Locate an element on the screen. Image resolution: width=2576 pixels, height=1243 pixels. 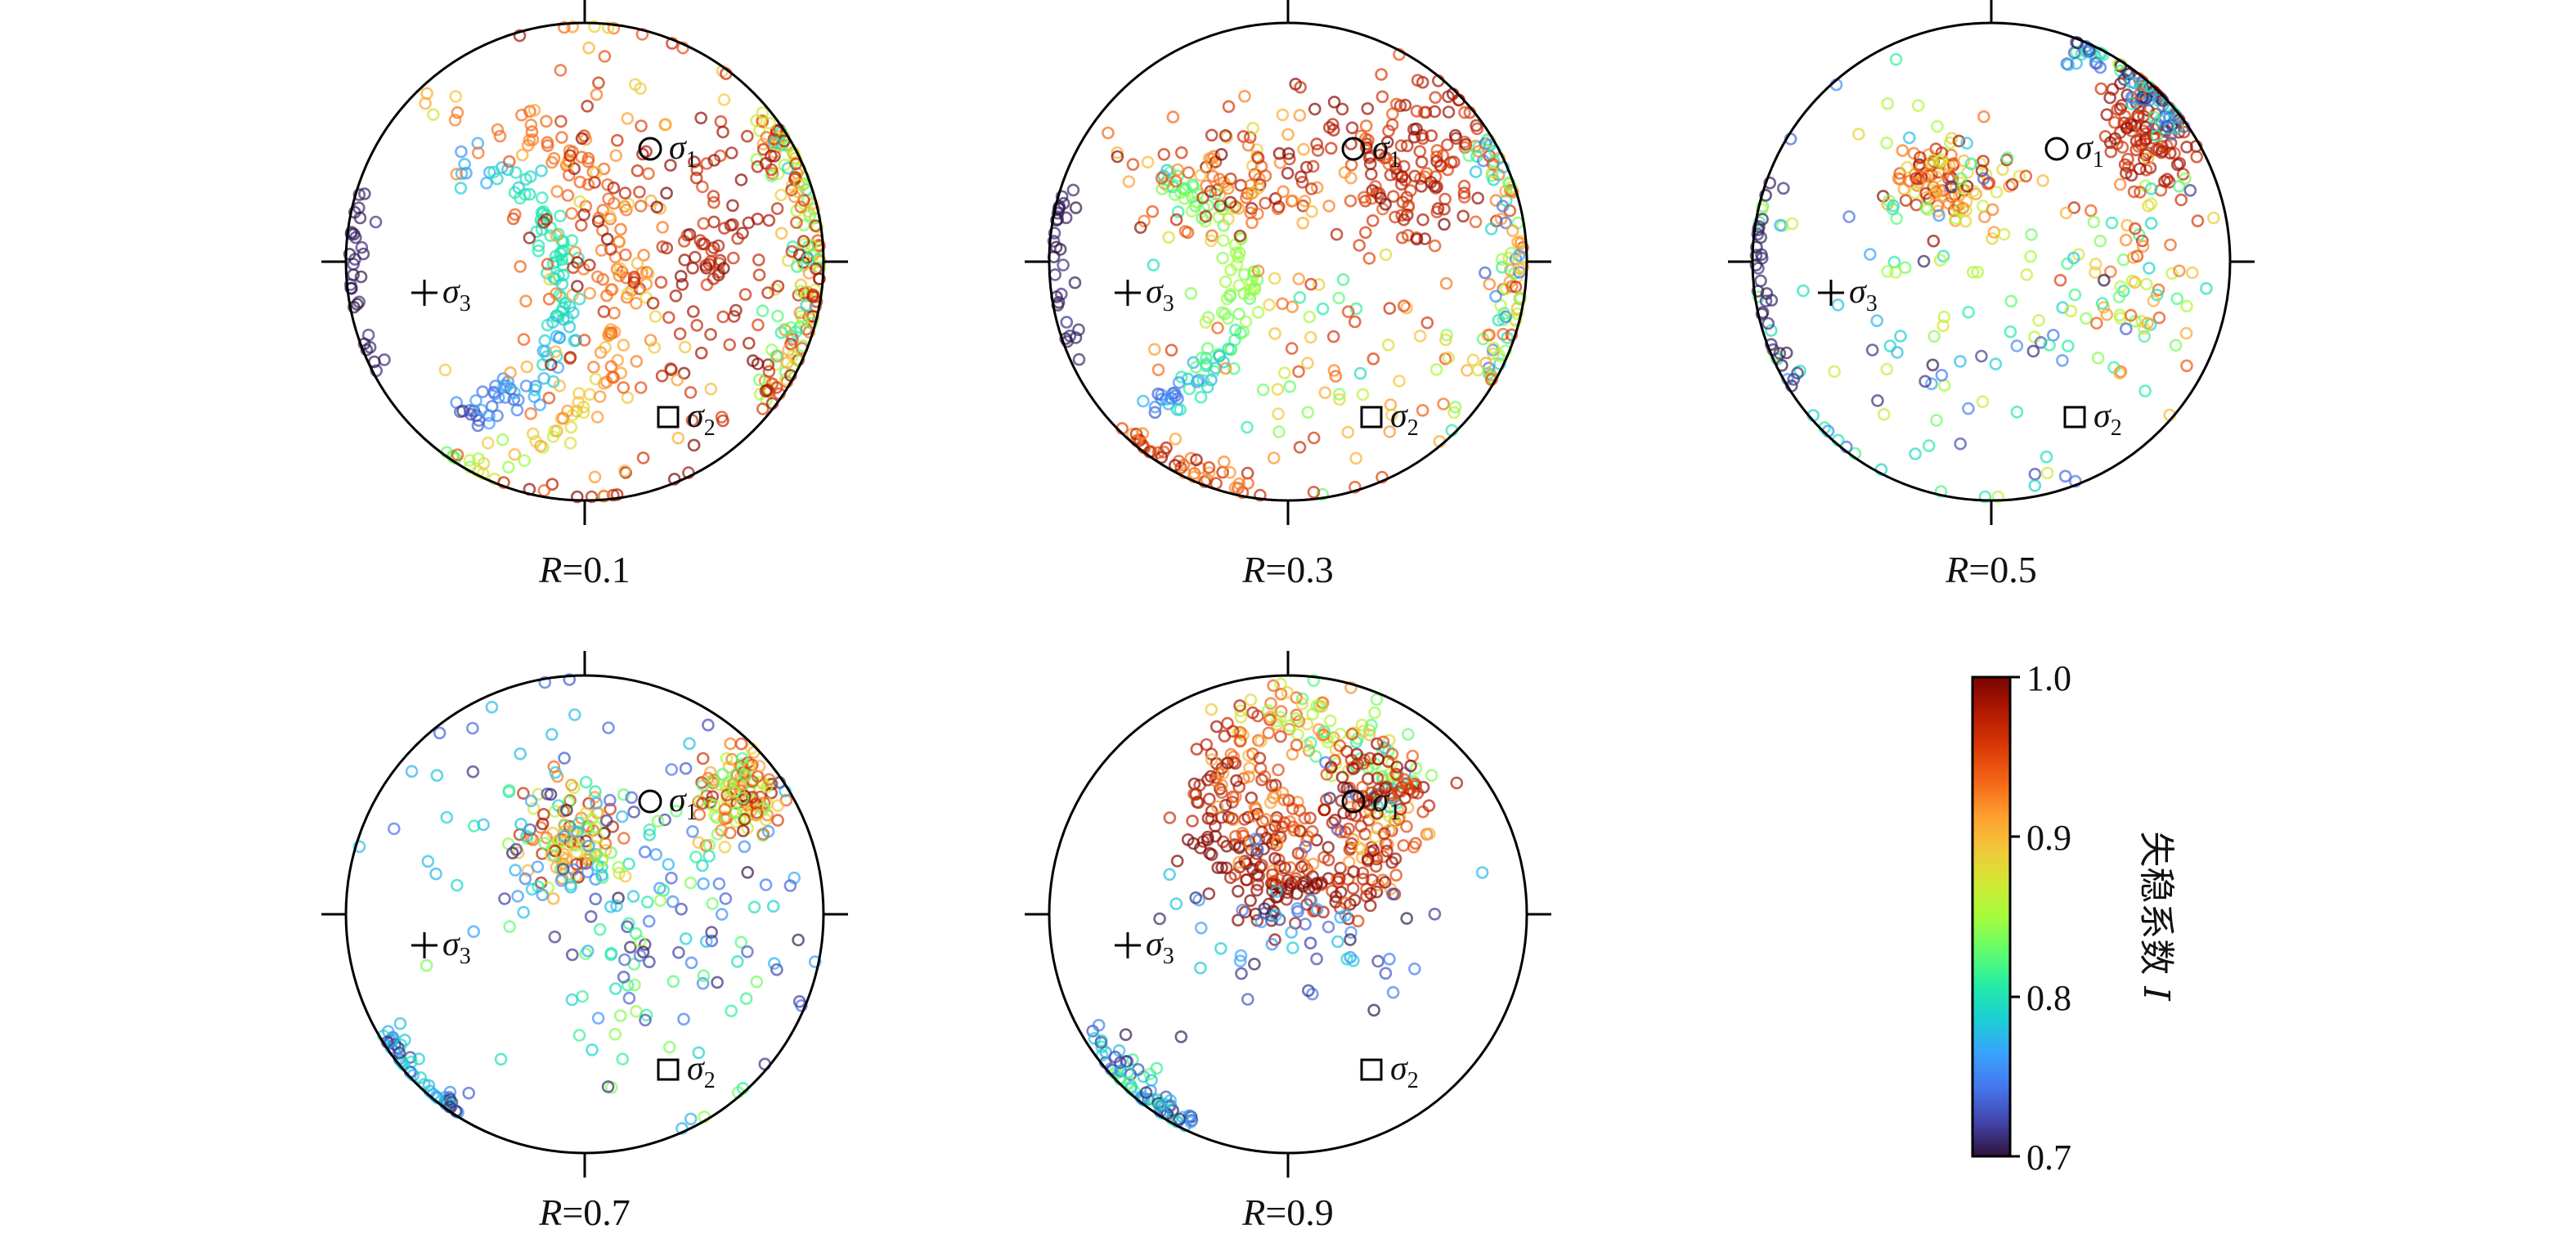
sigma1-circle-icon is located at coordinates (650, 149).